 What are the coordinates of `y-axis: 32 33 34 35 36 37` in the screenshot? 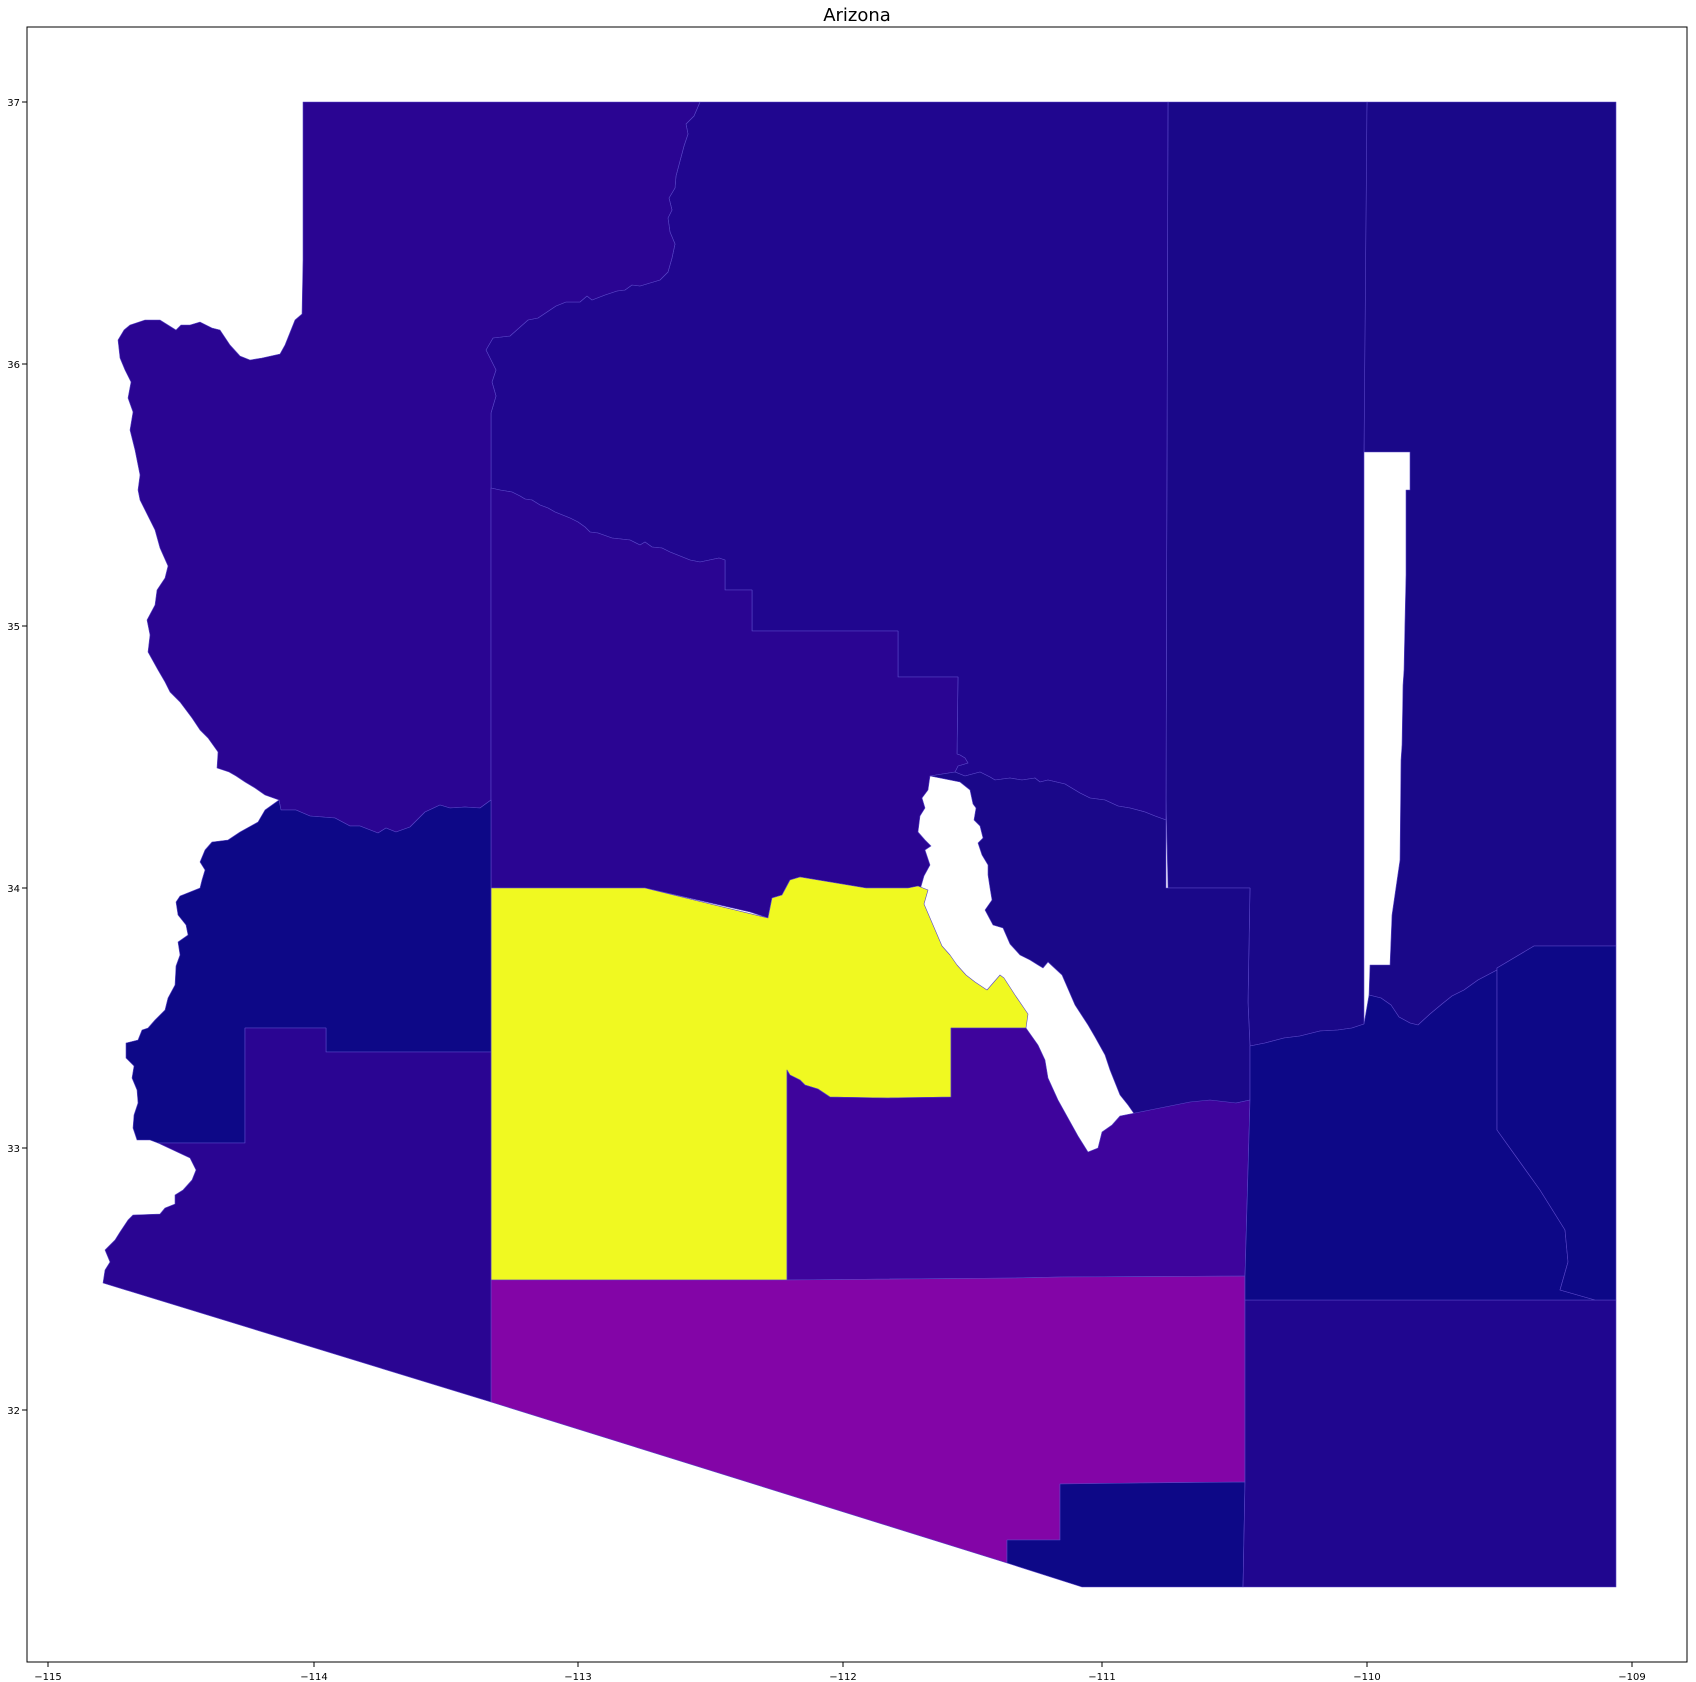 It's located at (17, 757).